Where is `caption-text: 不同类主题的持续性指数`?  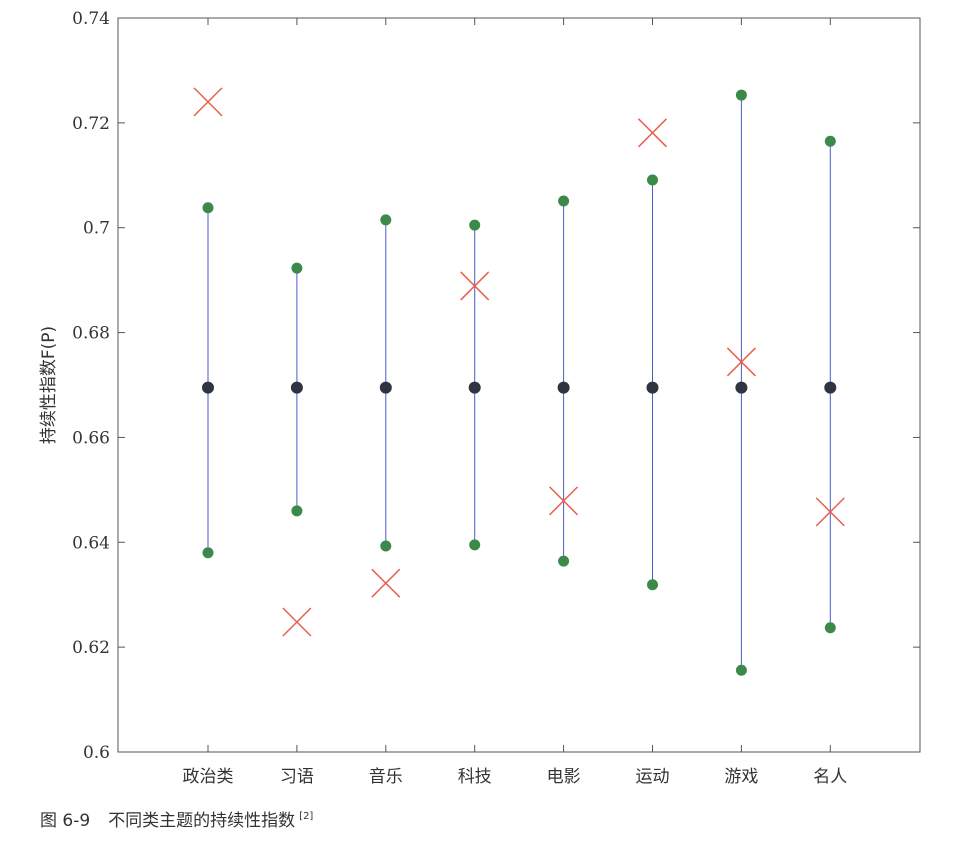 caption-text: 不同类主题的持续性指数 is located at coordinates (201, 821).